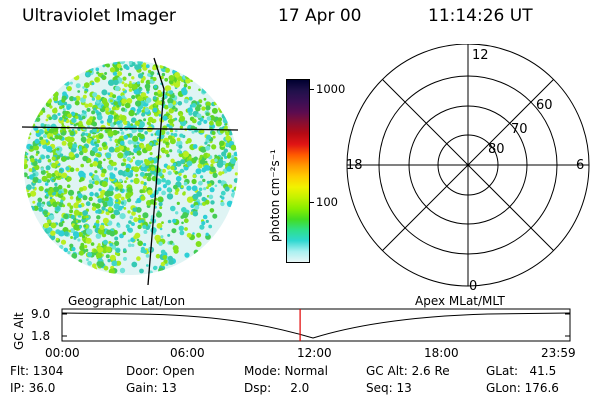  Describe the element at coordinates (33, 388) in the screenshot. I see `ip-value: IP: 36.0` at that location.